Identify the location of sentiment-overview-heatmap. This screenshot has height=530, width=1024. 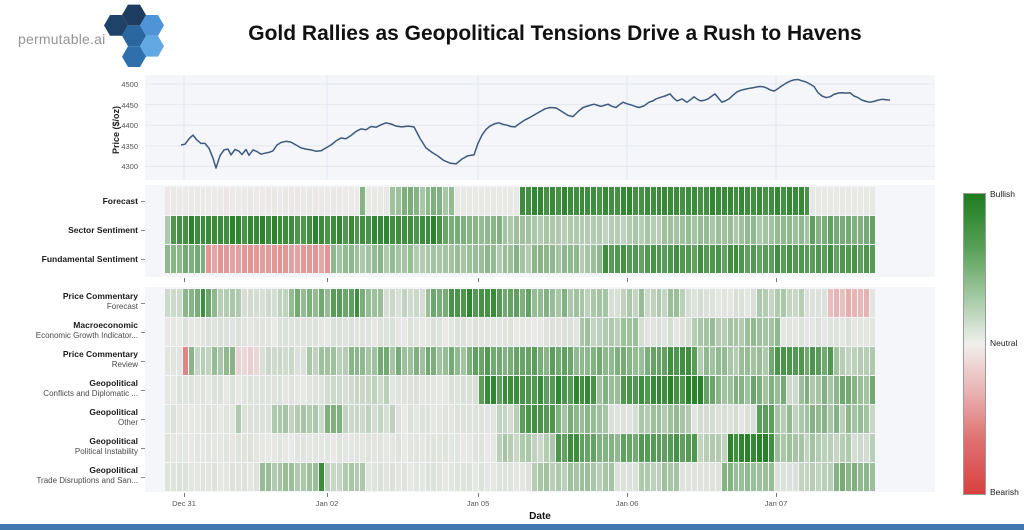
(540, 231).